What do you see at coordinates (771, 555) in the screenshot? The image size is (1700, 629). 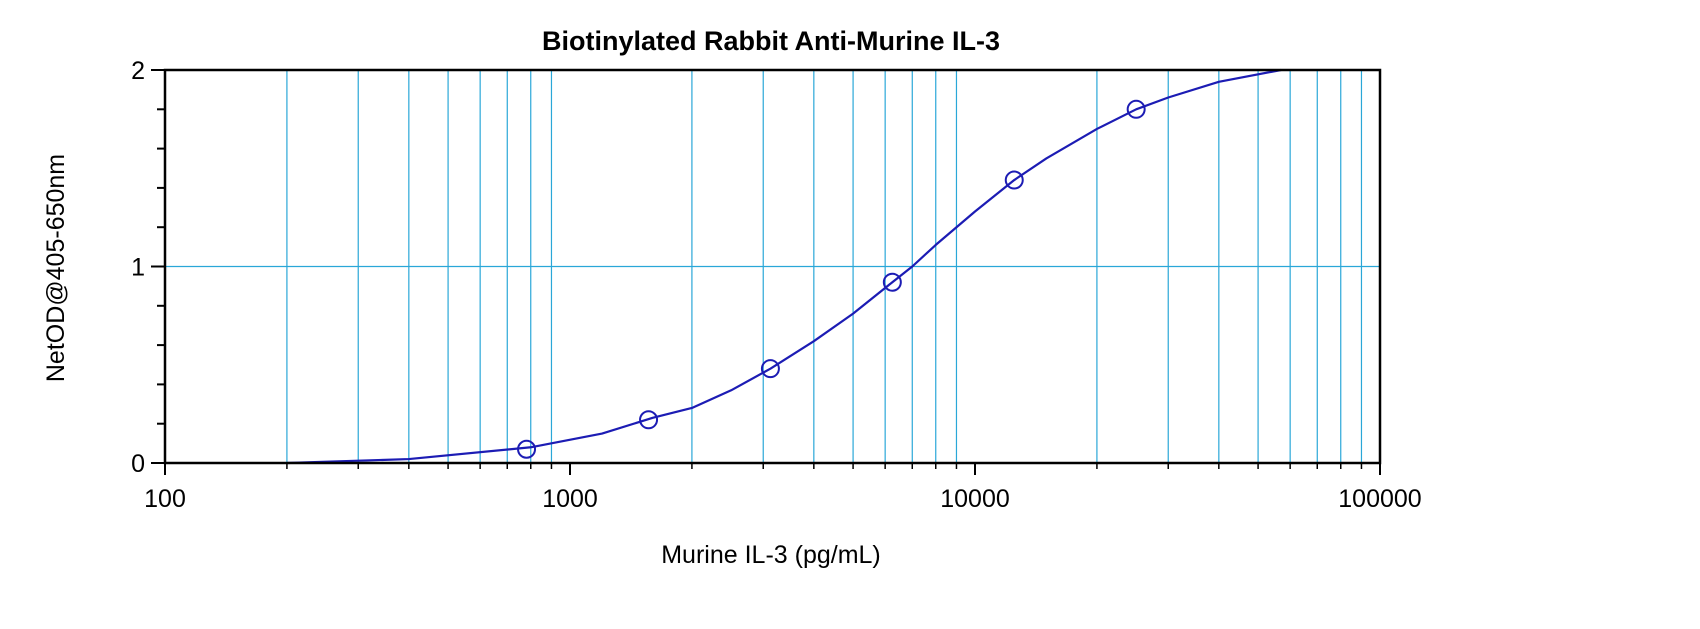 I see `x-axis-label: Murine IL-3 (pg/mL)` at bounding box center [771, 555].